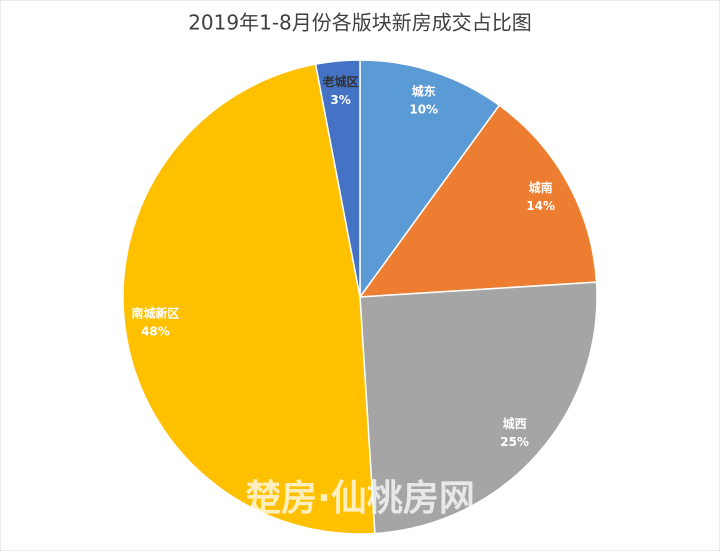  I want to click on slice-label: 老城区, so click(341, 81).